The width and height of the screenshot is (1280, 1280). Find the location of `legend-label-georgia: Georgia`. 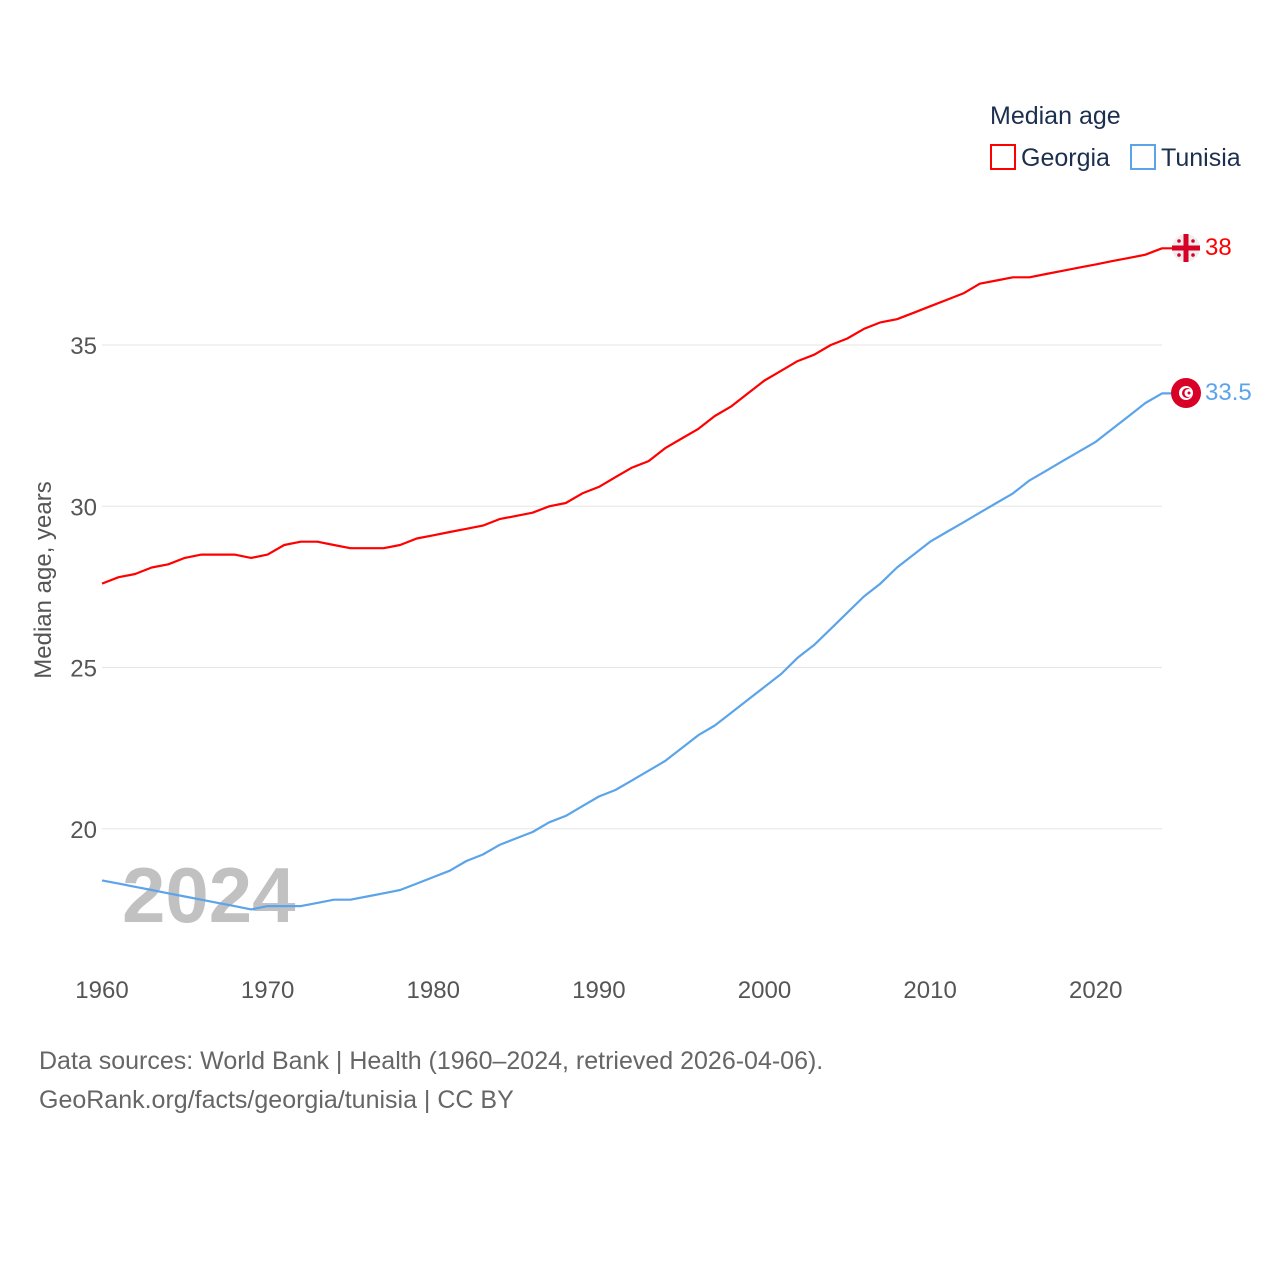

legend-label-georgia: Georgia is located at coordinates (1065, 158).